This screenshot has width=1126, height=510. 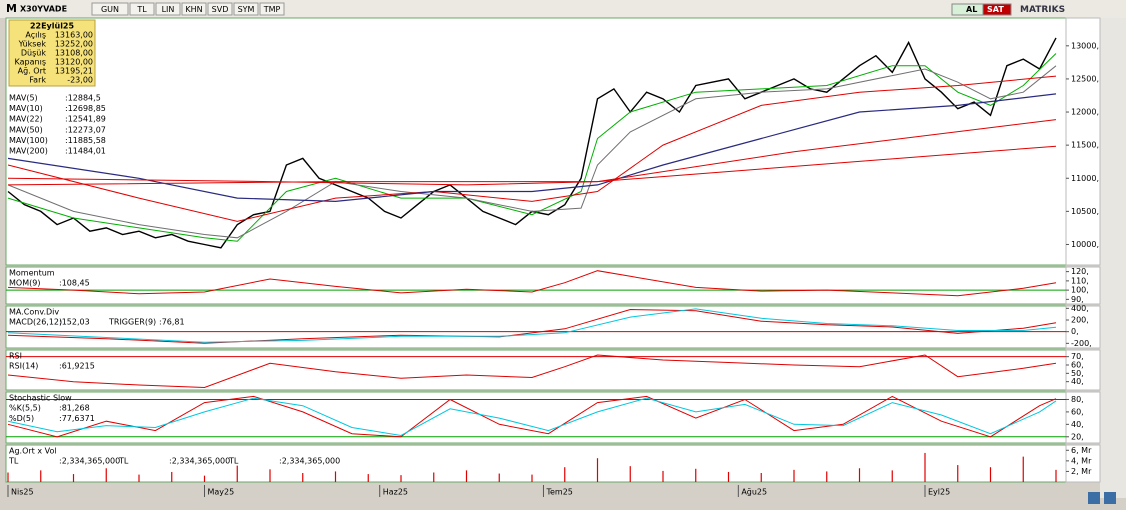 I want to click on info-label: Yüksek, so click(x=32, y=44).